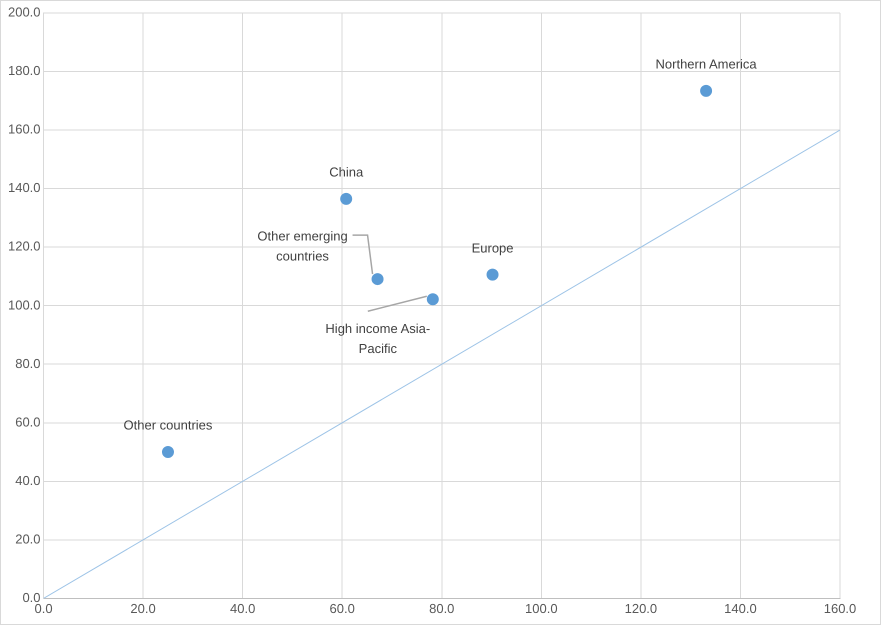  I want to click on x-tick-label: 100.0, so click(541, 608).